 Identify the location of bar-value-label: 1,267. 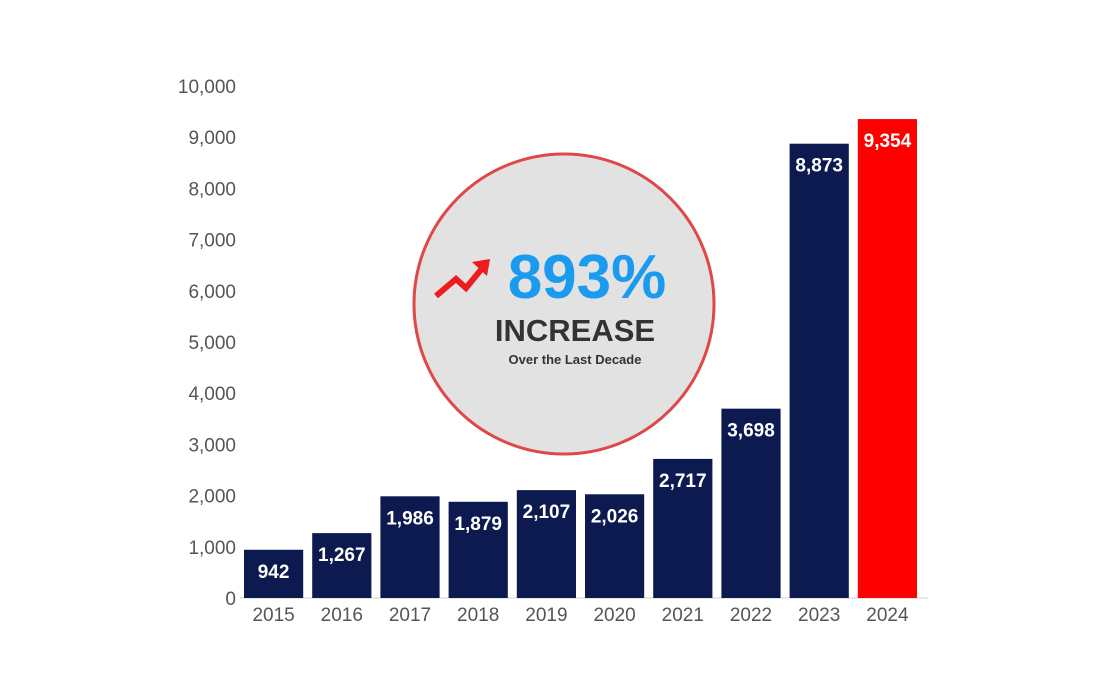
(342, 555).